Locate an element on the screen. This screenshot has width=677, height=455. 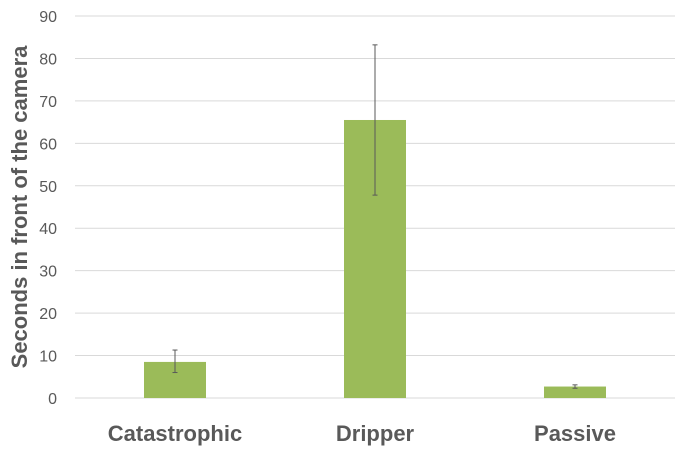
y-tick-label: 30 is located at coordinates (48, 272).